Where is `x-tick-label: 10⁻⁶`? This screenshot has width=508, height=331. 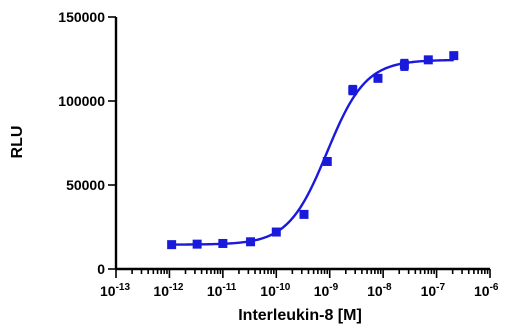 x-tick-label: 10⁻⁶ is located at coordinates (486, 290).